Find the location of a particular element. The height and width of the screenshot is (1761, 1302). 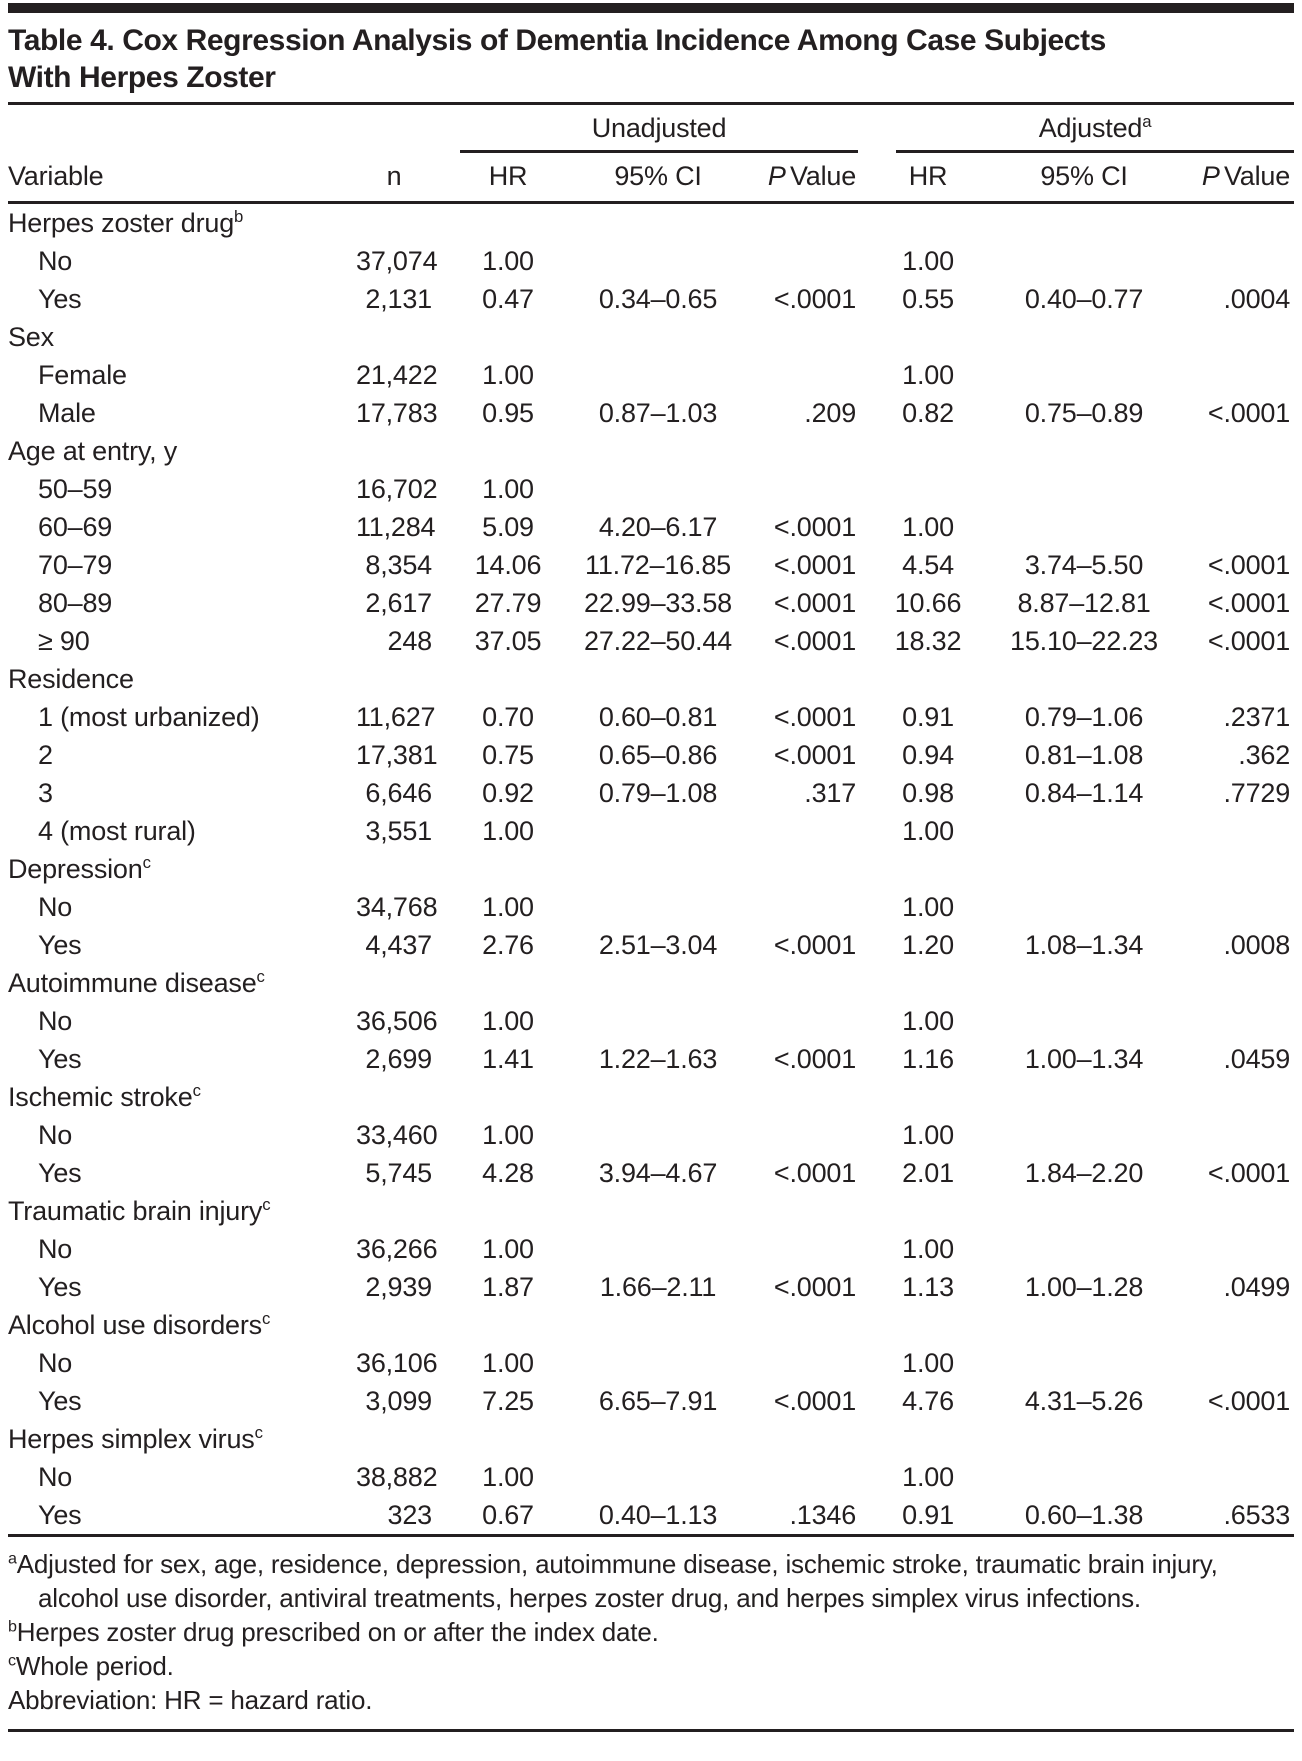

cell-variable: No is located at coordinates (55, 1134).